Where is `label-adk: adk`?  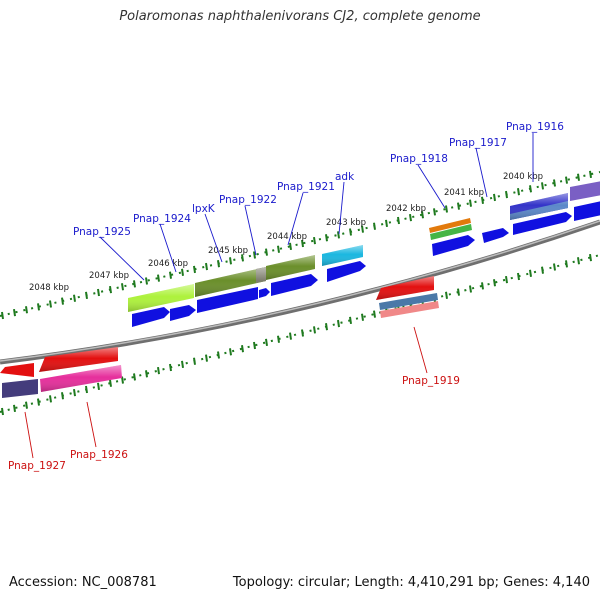 label-adk: adk is located at coordinates (345, 177).